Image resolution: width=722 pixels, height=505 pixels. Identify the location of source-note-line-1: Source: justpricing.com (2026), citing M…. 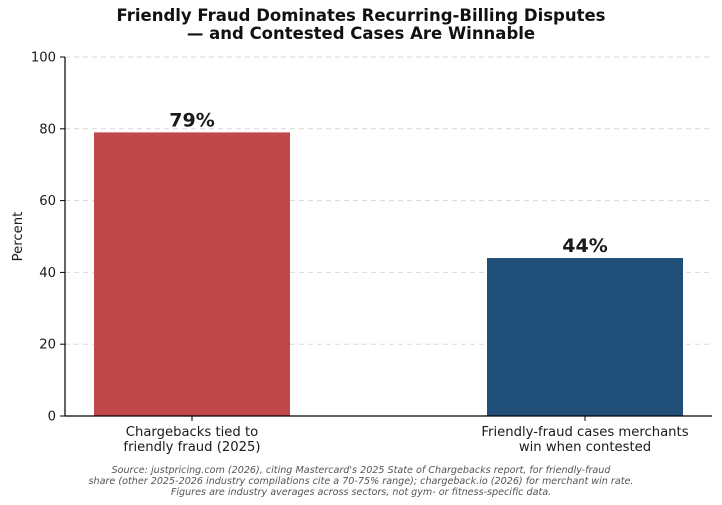
(361, 470).